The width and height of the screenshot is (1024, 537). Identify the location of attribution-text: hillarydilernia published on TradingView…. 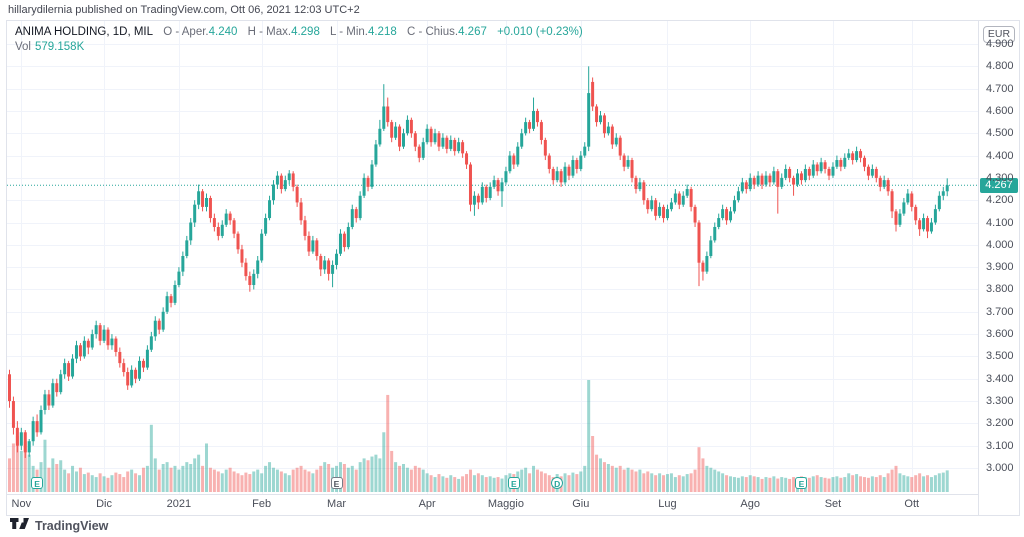
(184, 10).